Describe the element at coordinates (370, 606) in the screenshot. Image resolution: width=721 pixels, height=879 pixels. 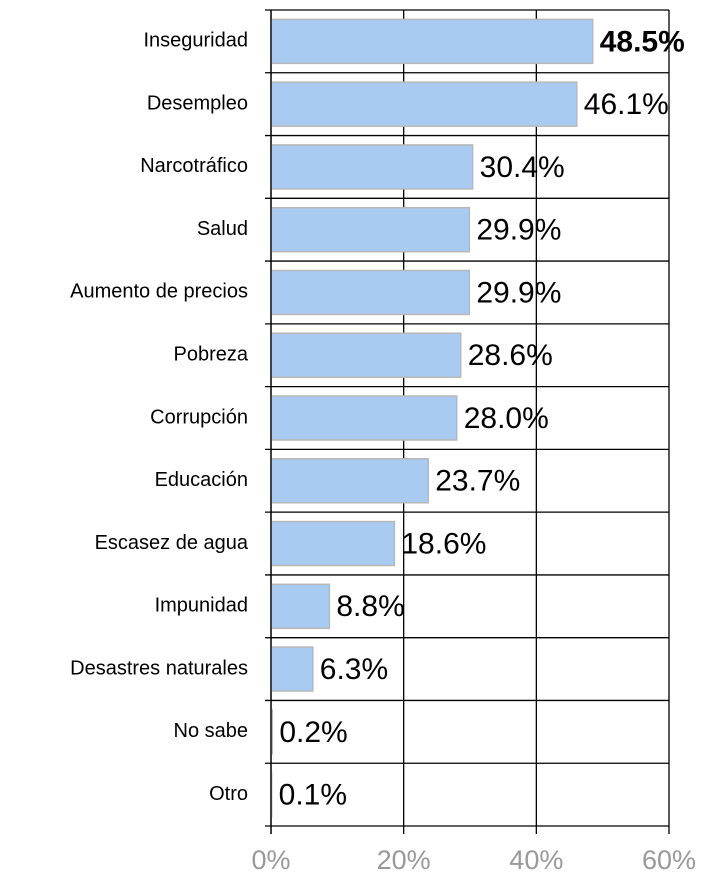
I see `value-label: 8.8%` at that location.